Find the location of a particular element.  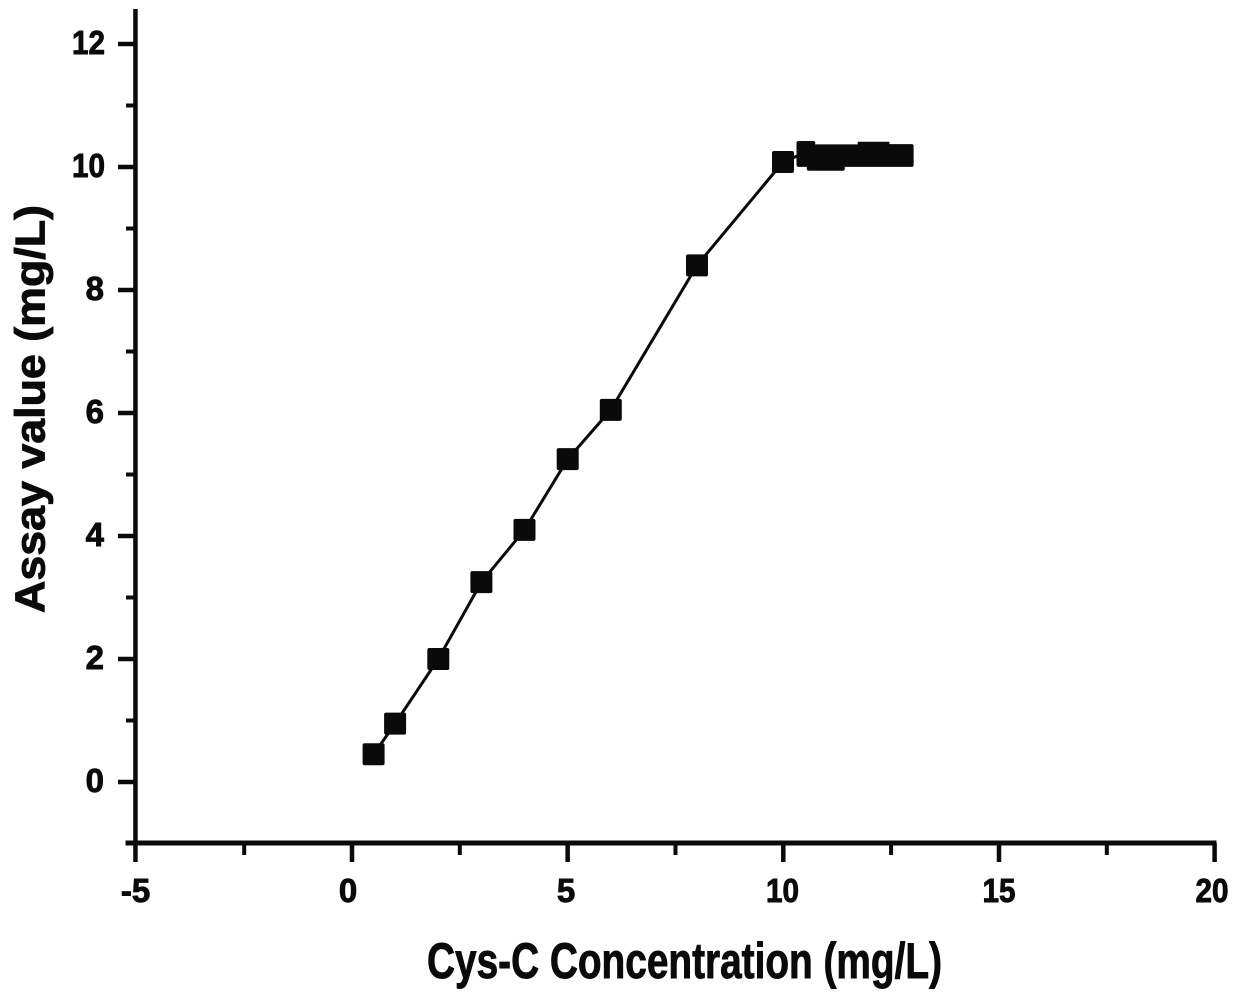

svg-text: 2 is located at coordinates (95, 657).